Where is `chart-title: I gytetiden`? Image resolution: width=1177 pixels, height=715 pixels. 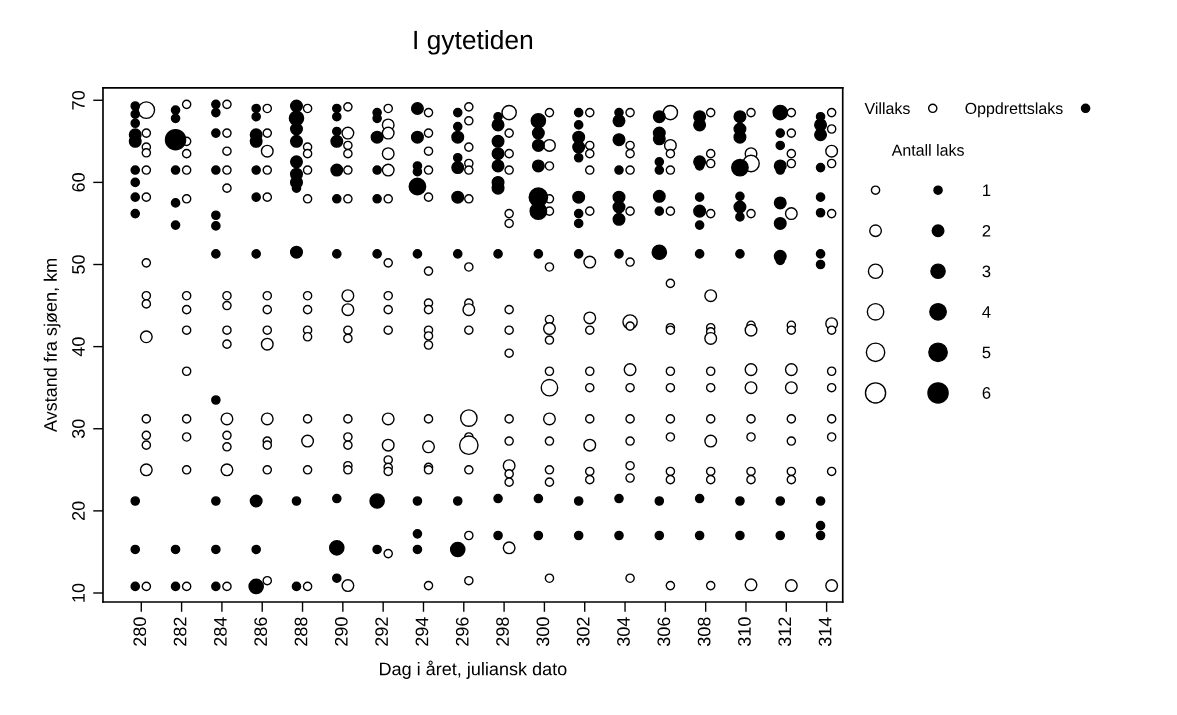
chart-title: I gytetiden is located at coordinates (473, 42).